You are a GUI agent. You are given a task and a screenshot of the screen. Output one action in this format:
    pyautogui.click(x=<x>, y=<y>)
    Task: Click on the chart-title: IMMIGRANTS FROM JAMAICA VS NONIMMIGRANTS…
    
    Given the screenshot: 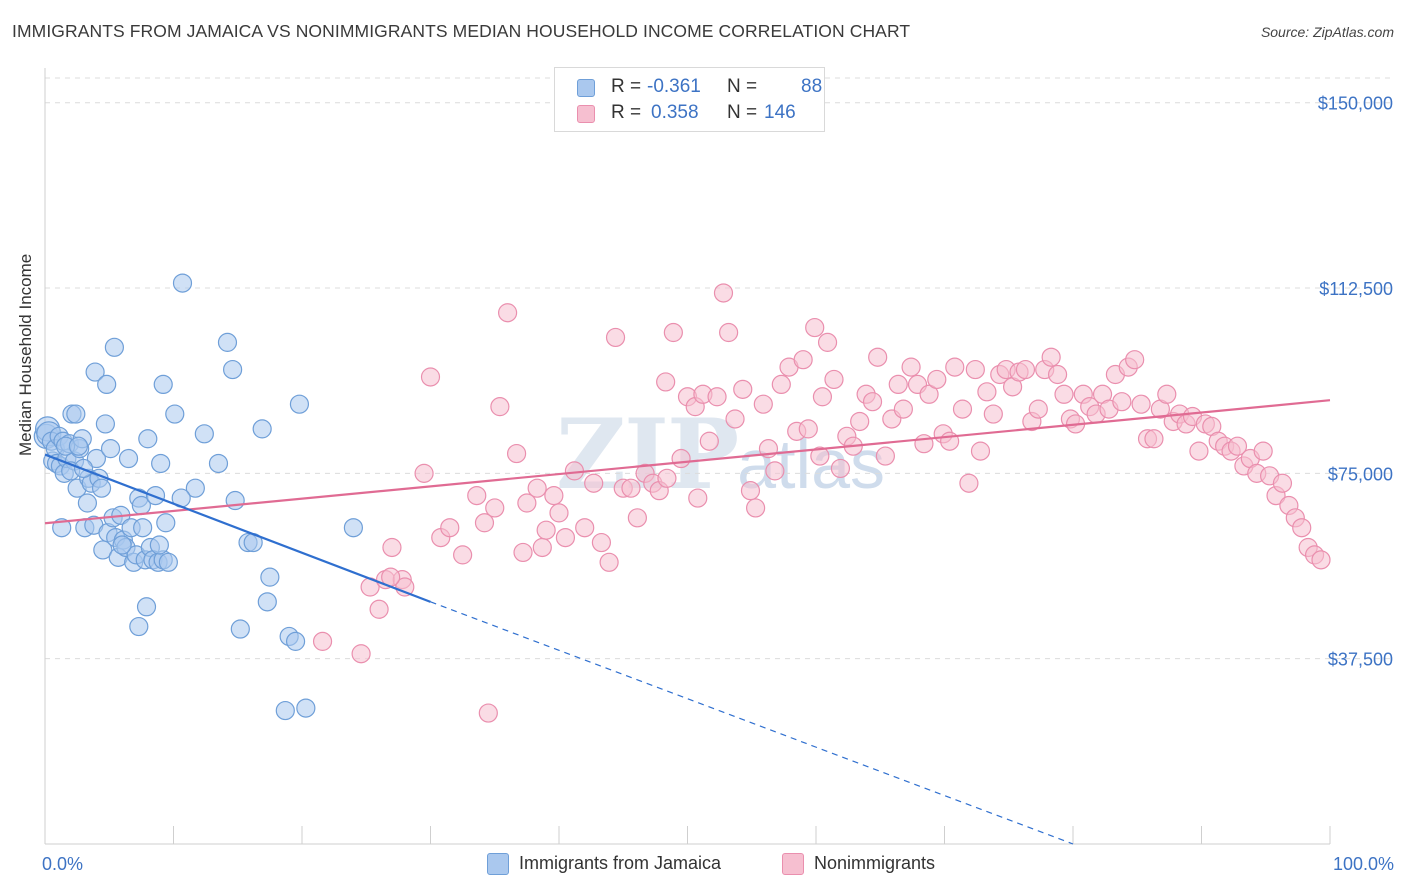 What is the action you would take?
    pyautogui.click(x=461, y=31)
    